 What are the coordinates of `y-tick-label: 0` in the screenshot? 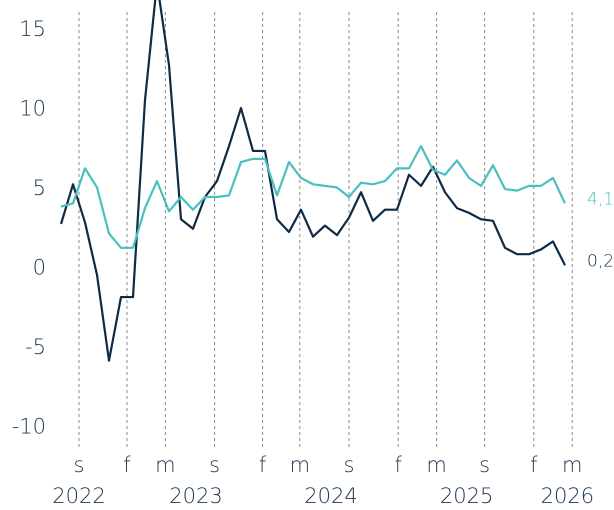 It's located at (39, 267).